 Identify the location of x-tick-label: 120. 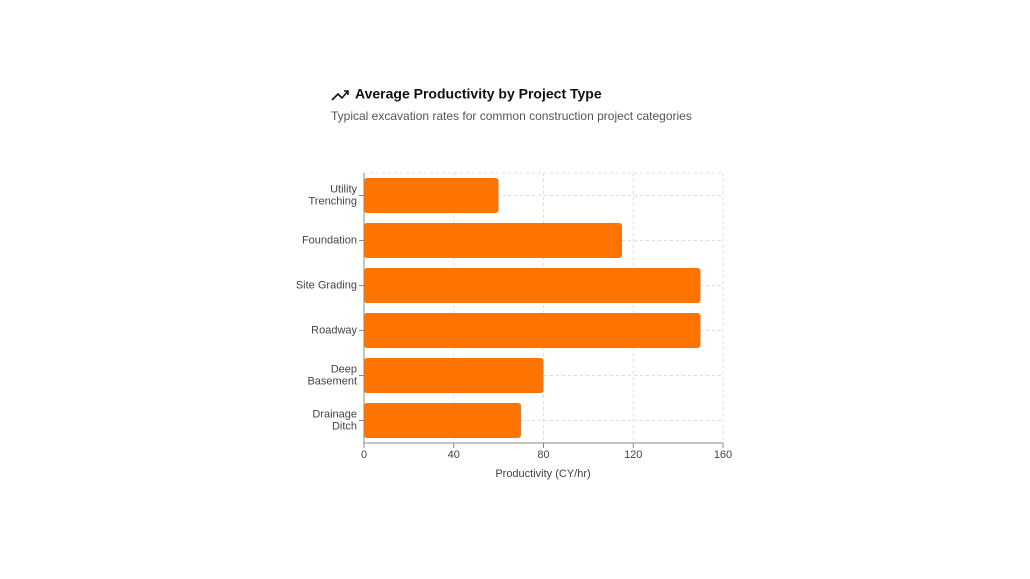
(633, 455).